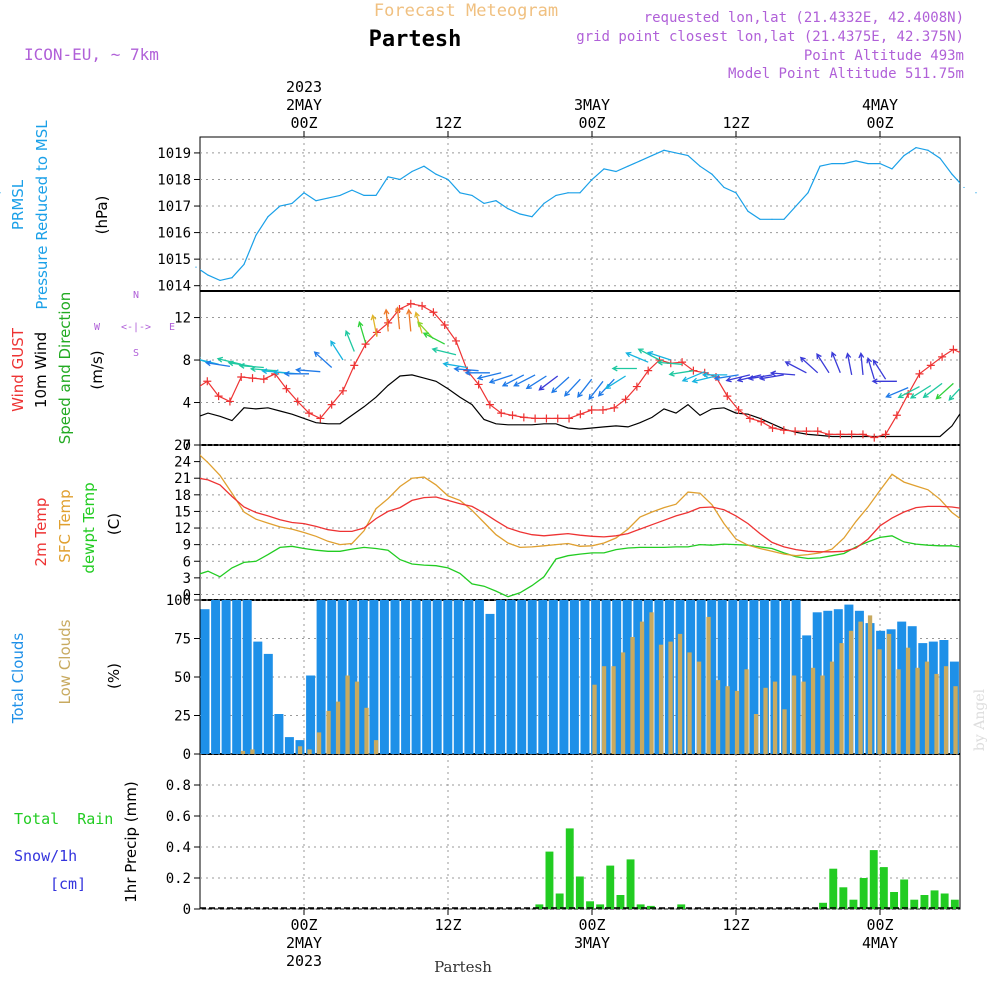 The width and height of the screenshot is (1000, 1000). Describe the element at coordinates (303, 123) in the screenshot. I see `time-label-top: 00Z` at that location.